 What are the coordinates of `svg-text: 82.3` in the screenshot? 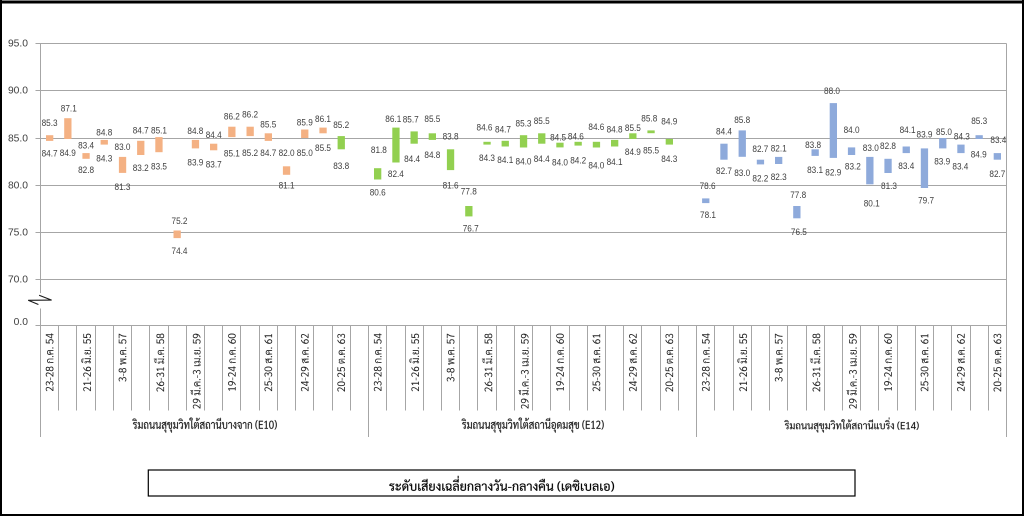 It's located at (779, 177).